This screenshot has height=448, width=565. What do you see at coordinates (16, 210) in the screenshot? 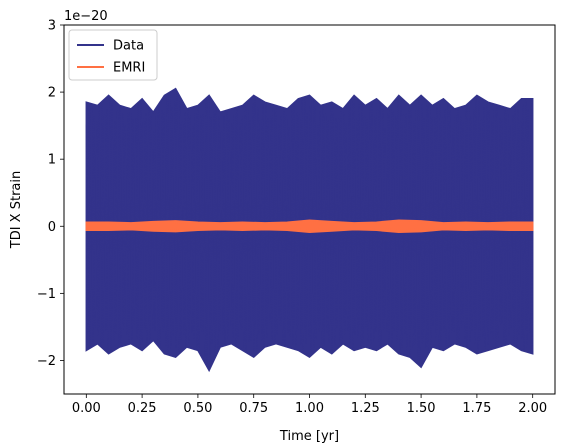
I see `y-axis-label: TDI X Strain` at bounding box center [16, 210].